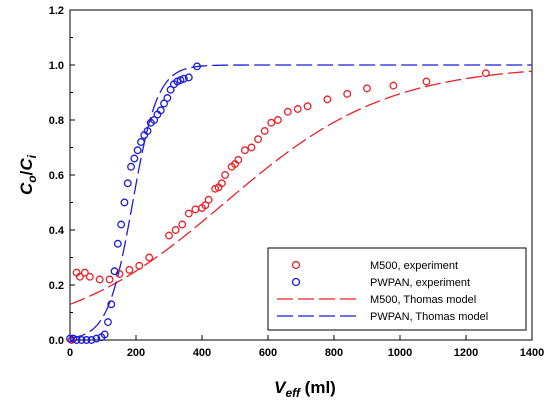 The width and height of the screenshot is (550, 407). Describe the element at coordinates (70, 353) in the screenshot. I see `x-tick-label-0: 0` at that location.